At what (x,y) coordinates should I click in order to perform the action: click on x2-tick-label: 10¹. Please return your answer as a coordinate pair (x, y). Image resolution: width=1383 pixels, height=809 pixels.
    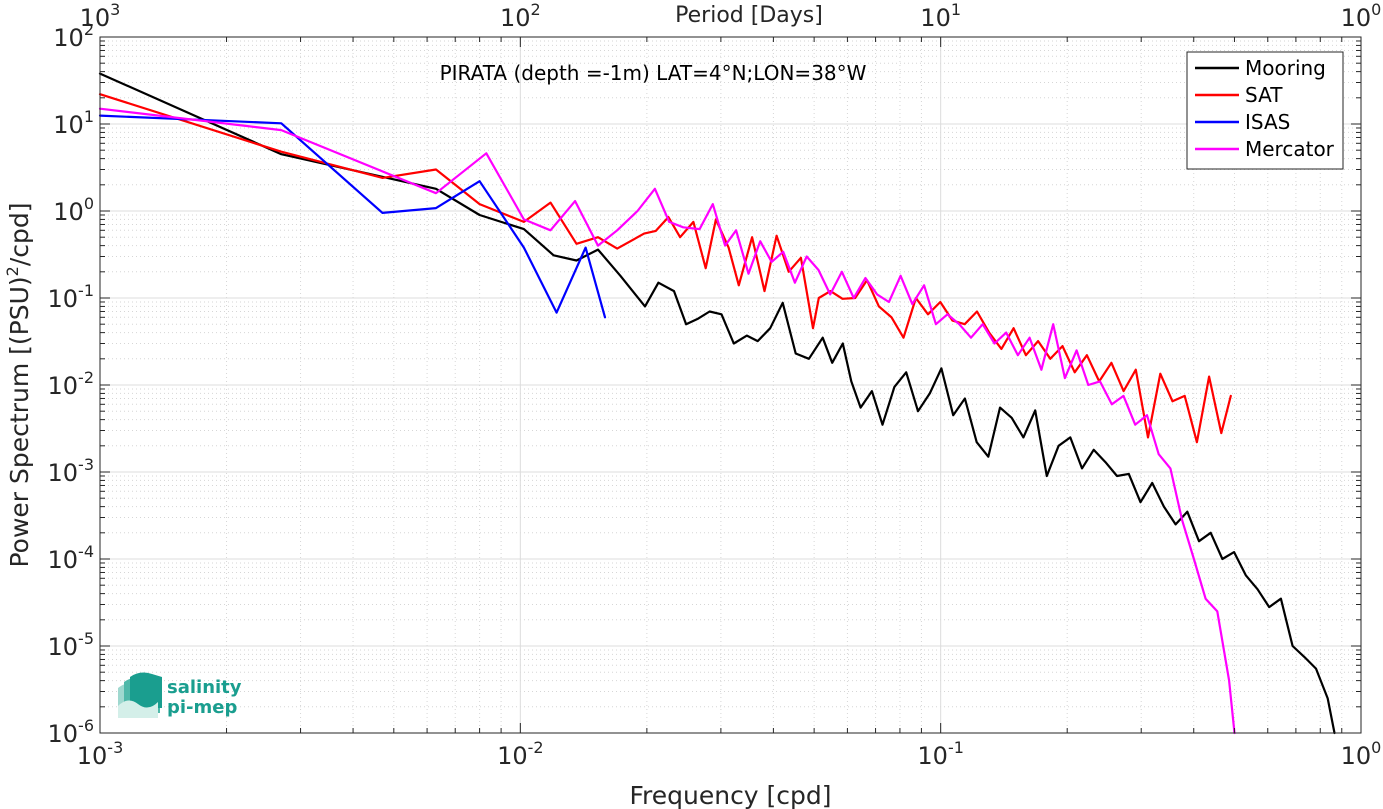
    Looking at the image, I should click on (940, 16).